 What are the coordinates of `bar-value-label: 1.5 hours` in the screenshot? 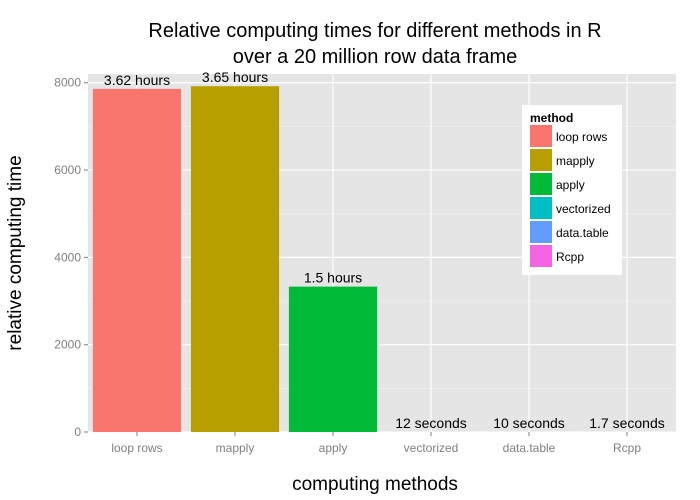 It's located at (333, 278).